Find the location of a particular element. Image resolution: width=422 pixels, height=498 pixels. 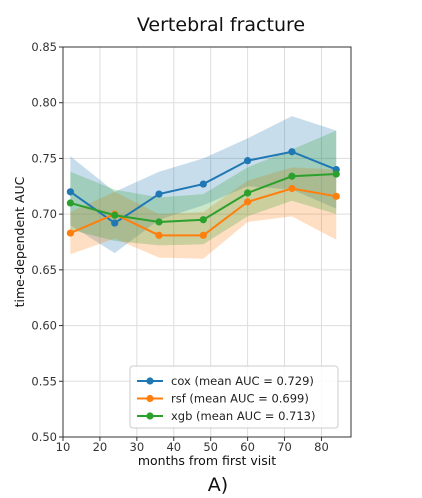

x-tick-label: 40 is located at coordinates (173, 447).